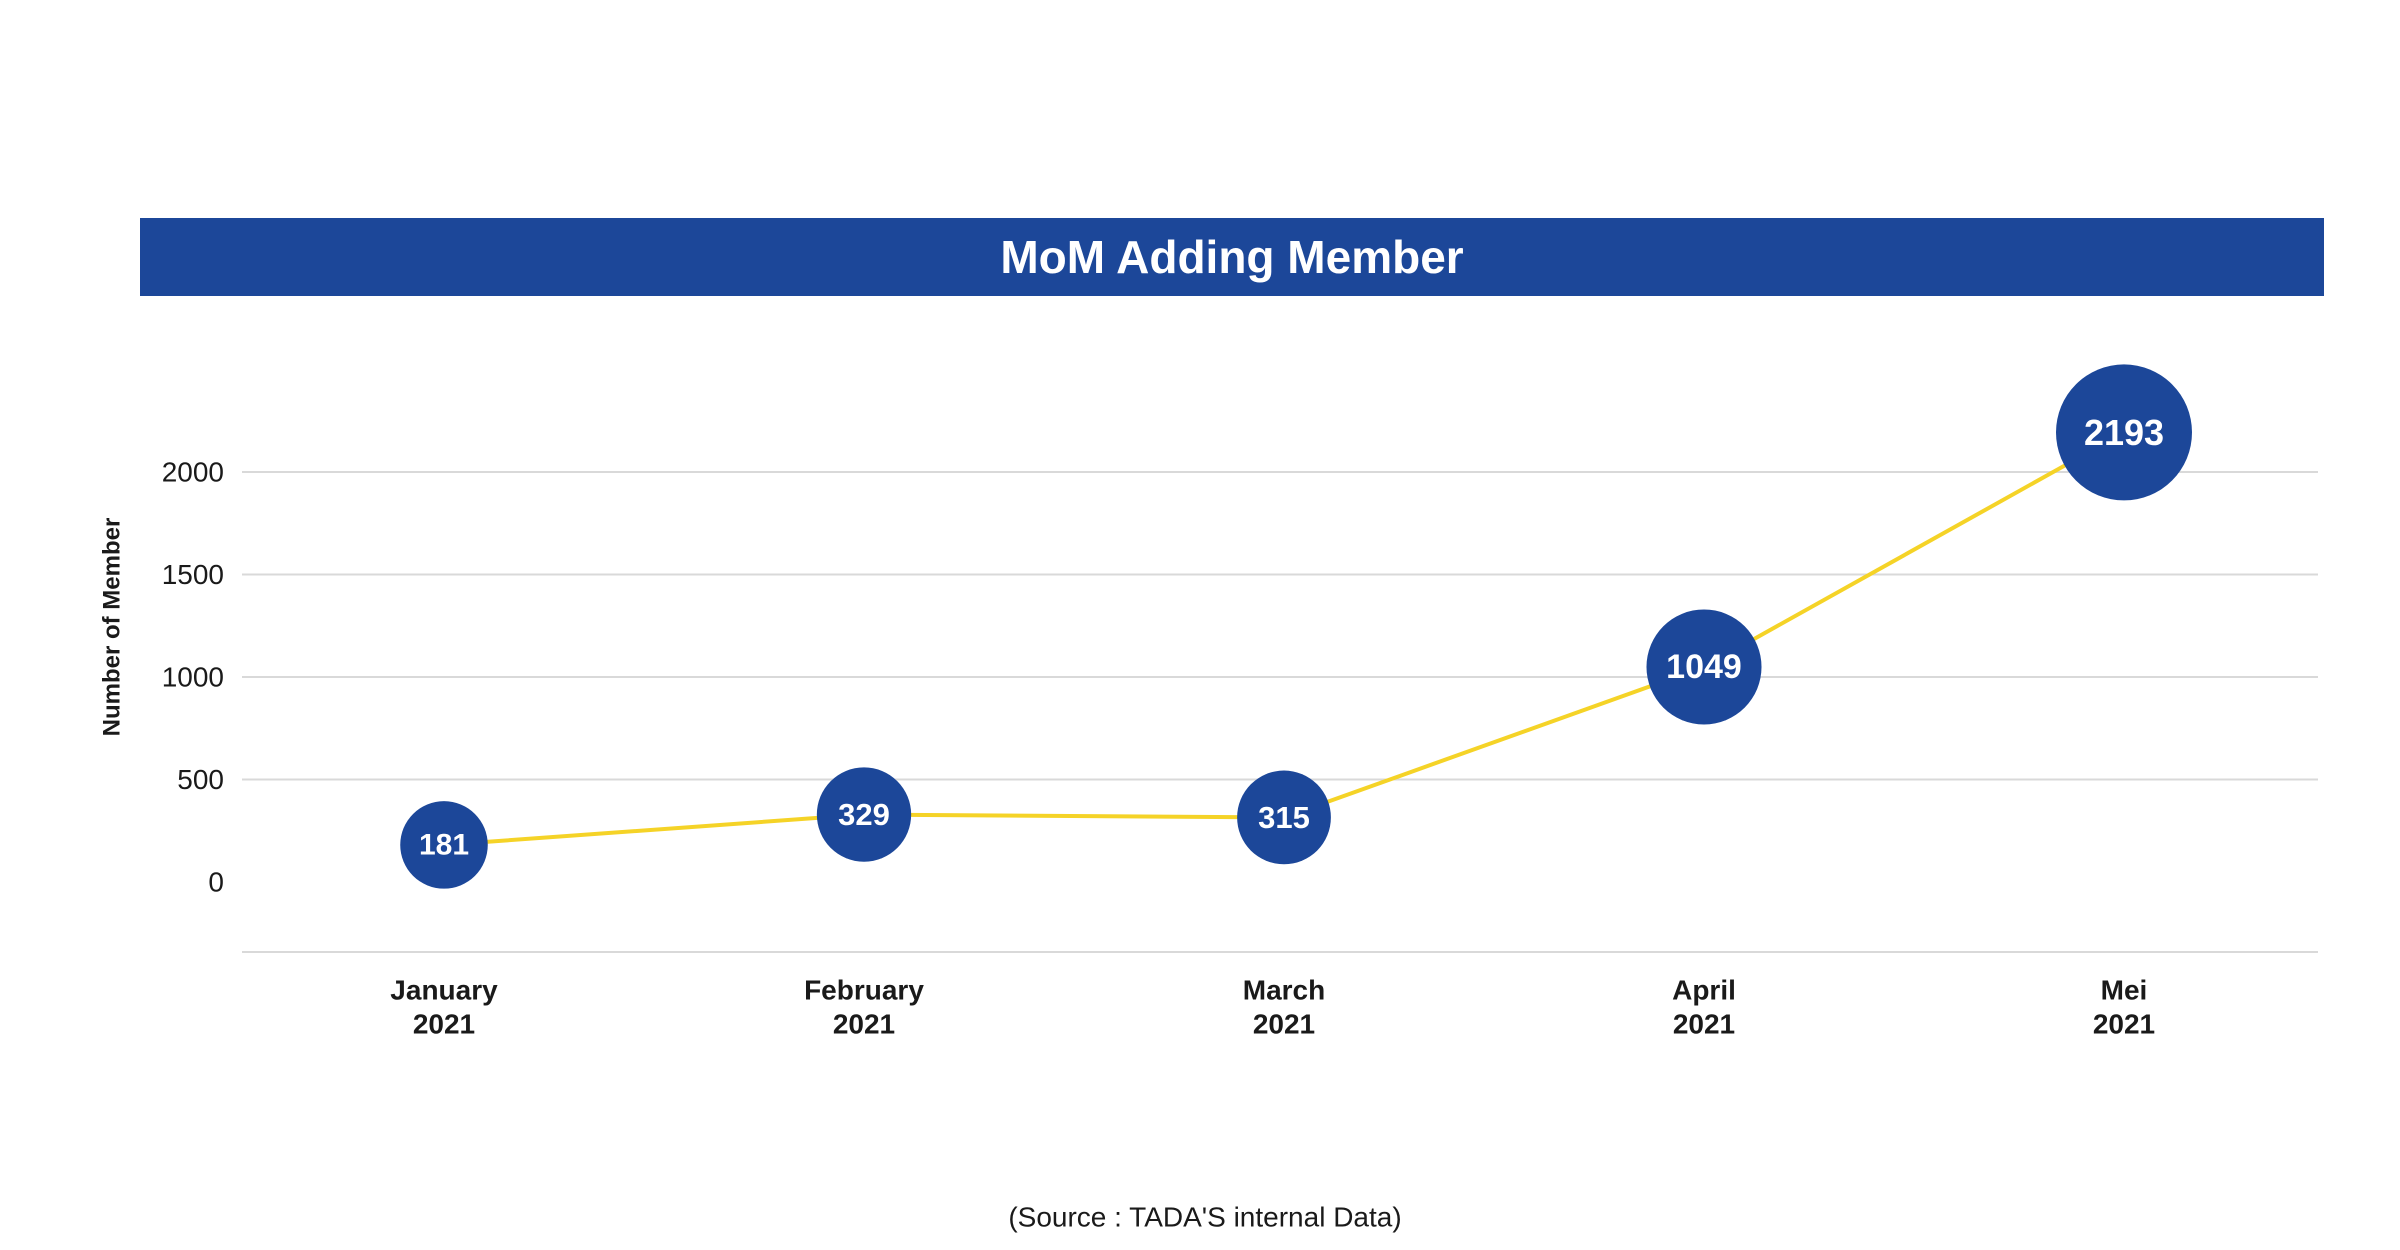  What do you see at coordinates (1204, 1217) in the screenshot?
I see `source-note: (Source : TADA'S internal Data)` at bounding box center [1204, 1217].